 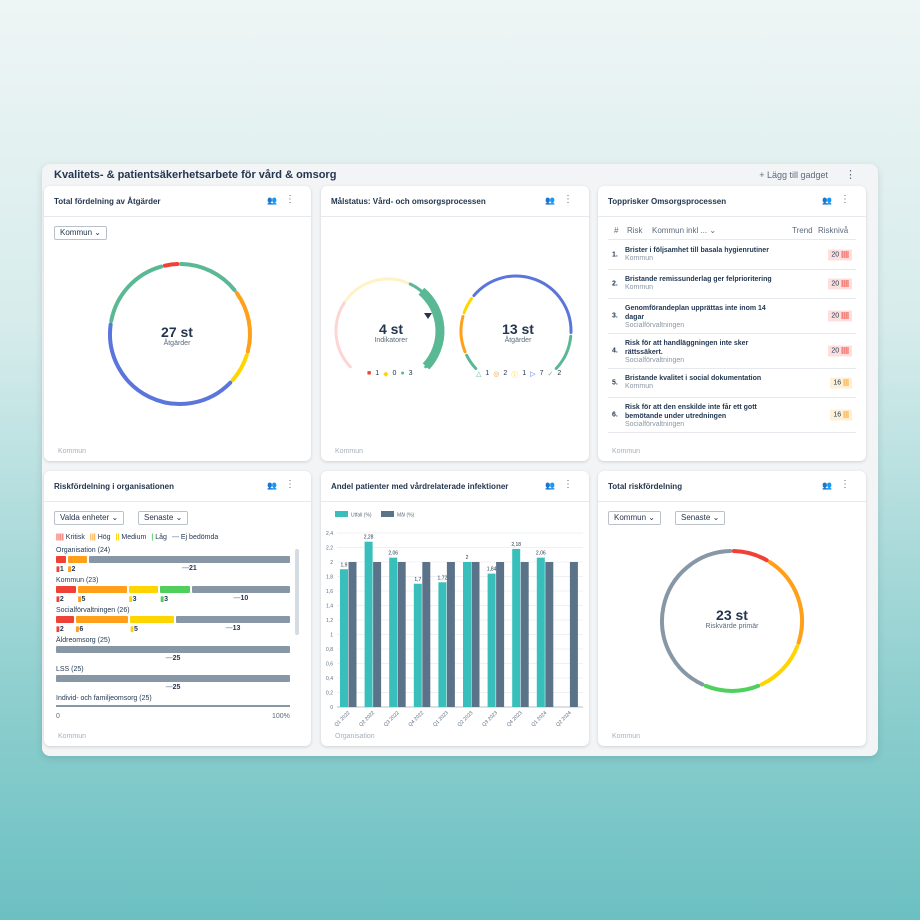 I want to click on org-label: Socialförvaltningen (26), so click(x=93, y=610).